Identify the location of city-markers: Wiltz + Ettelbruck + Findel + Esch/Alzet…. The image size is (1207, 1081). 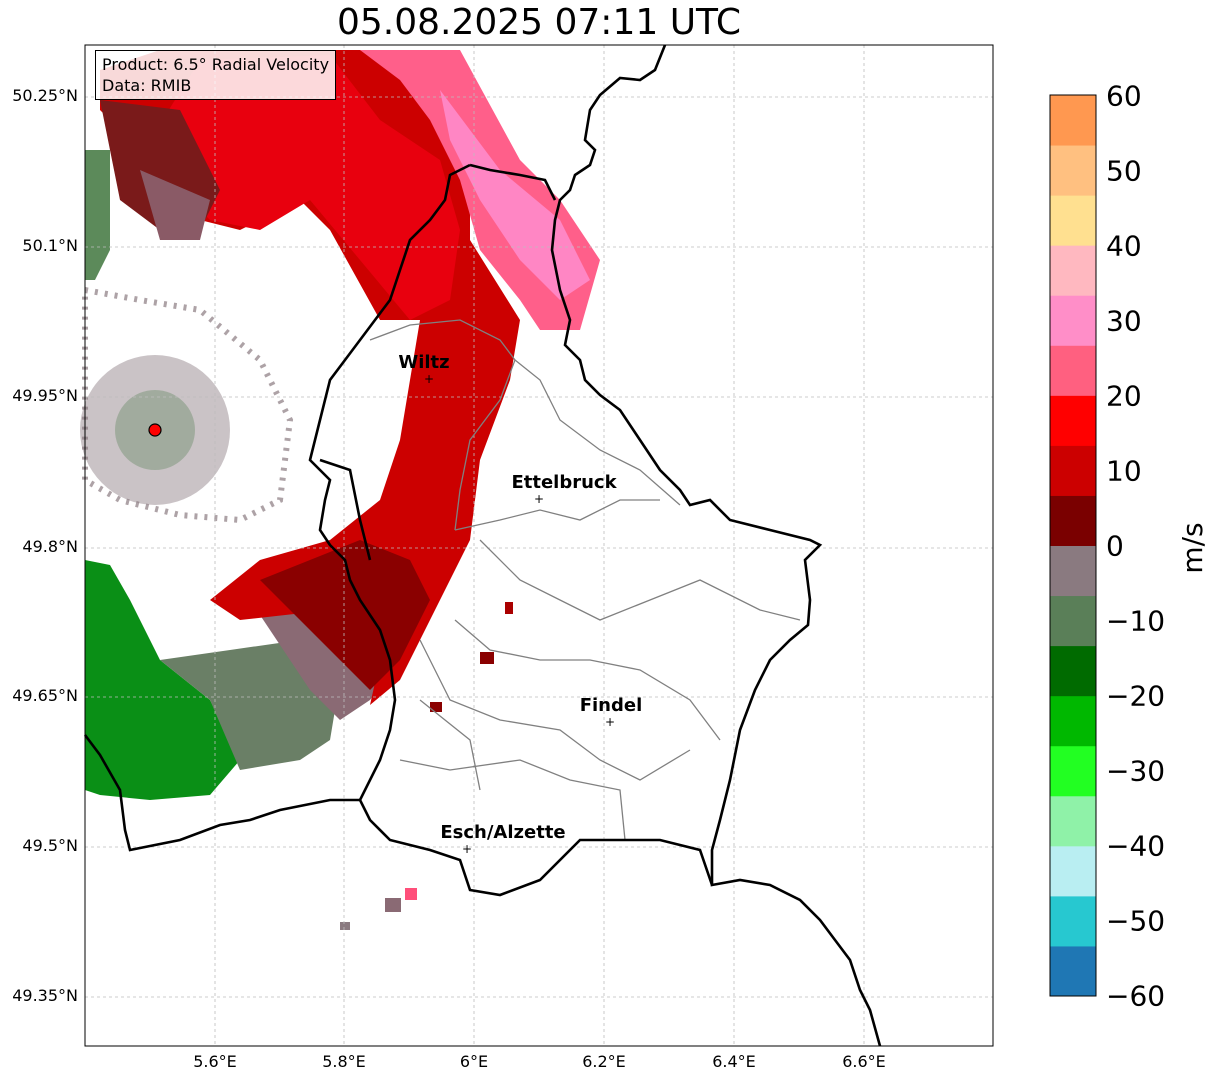
(520, 604).